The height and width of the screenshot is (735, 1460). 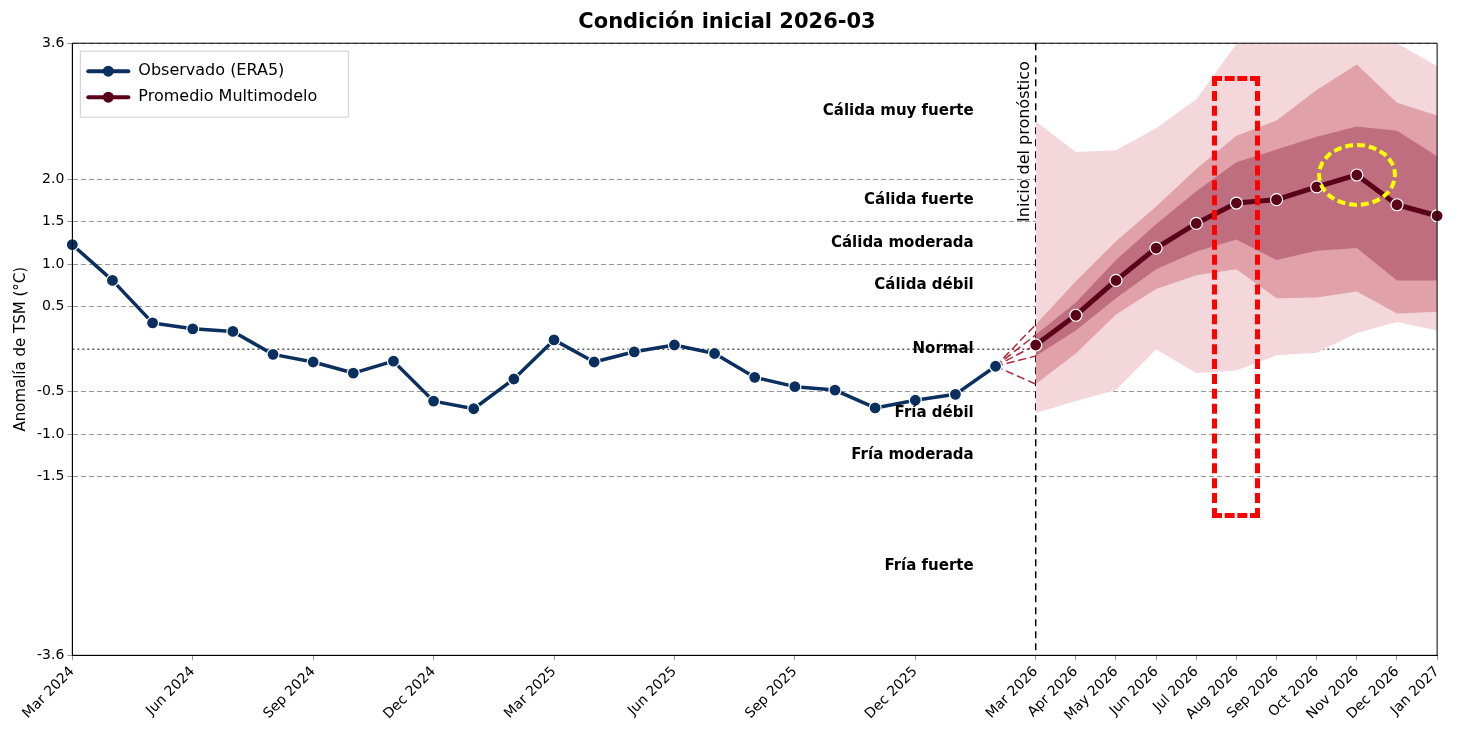 I want to click on annotation: Normal, so click(x=943, y=348).